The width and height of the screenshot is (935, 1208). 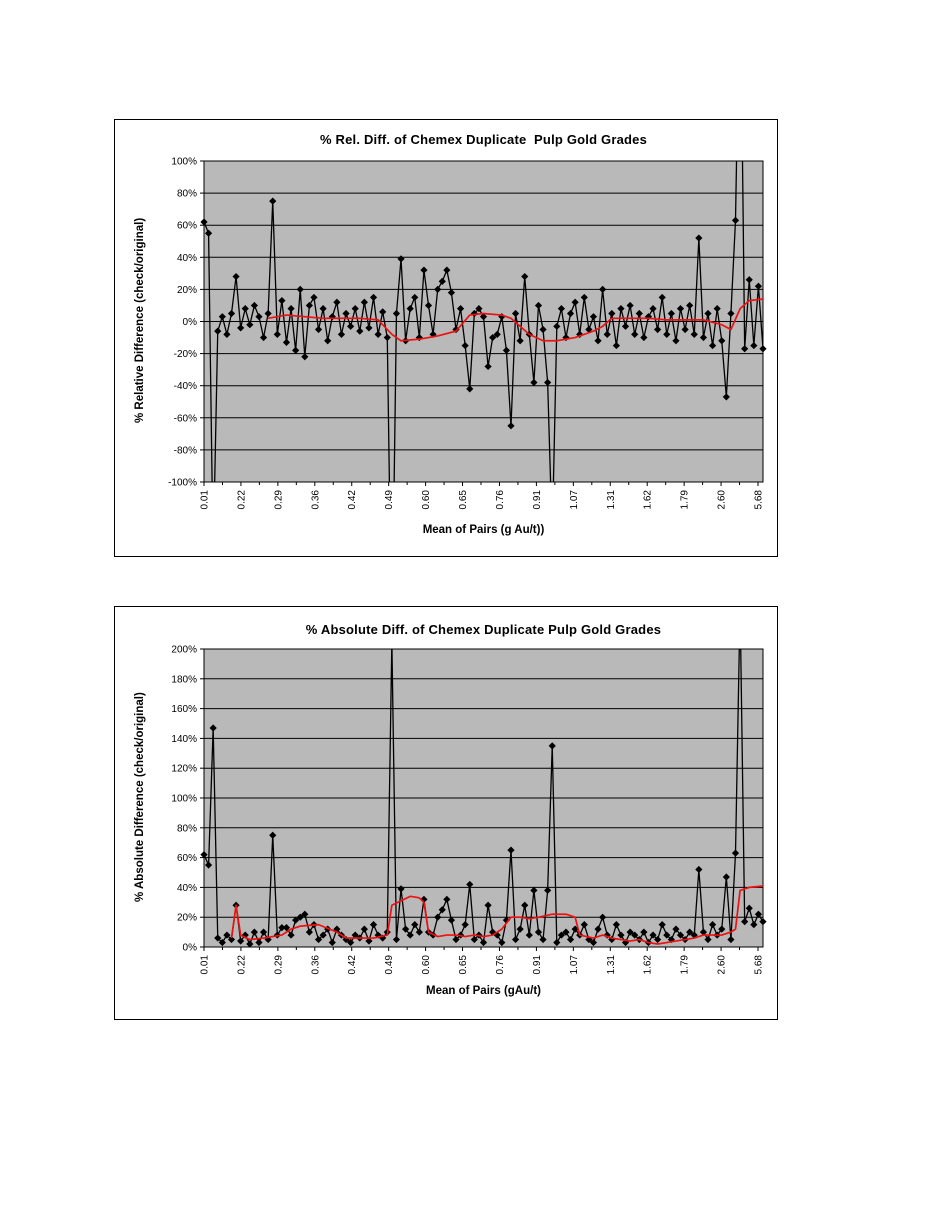 I want to click on svg-text: 0.65, so click(x=463, y=965).